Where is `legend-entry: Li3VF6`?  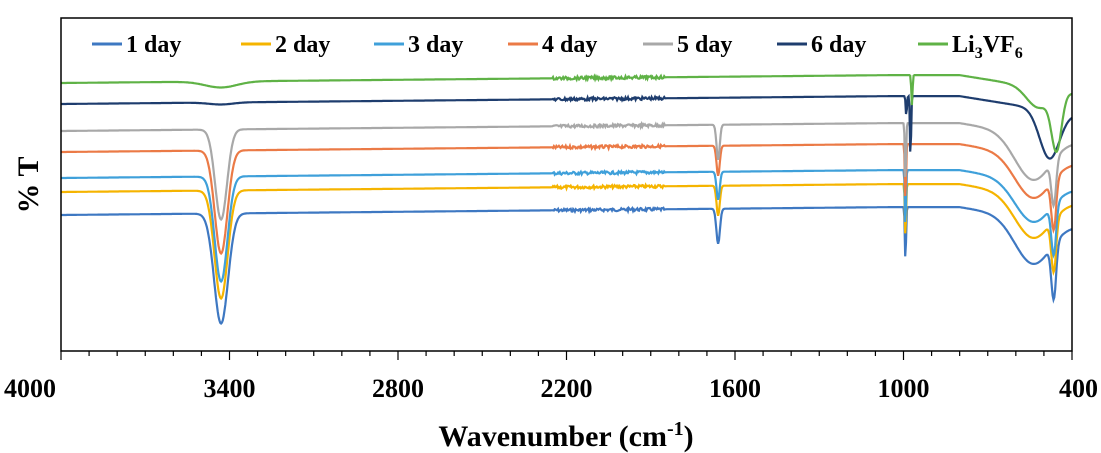 legend-entry: Li3VF6 is located at coordinates (970, 47).